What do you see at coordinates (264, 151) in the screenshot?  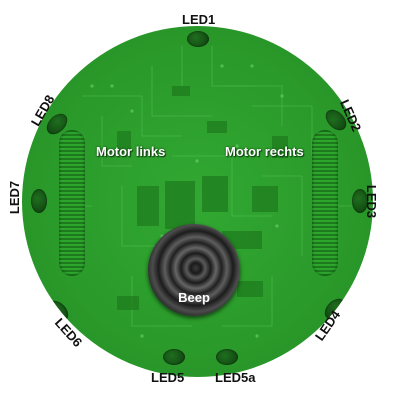 I see `motor-right-label: Motor rechts` at bounding box center [264, 151].